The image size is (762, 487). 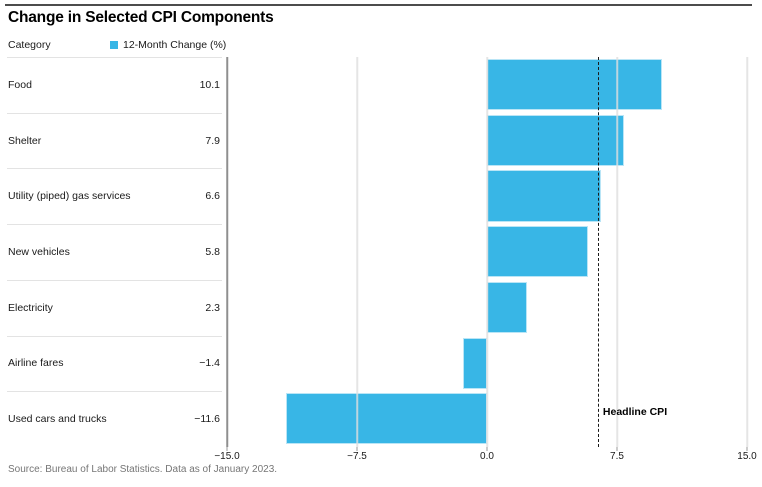 I want to click on category-label: Electricity, so click(x=30, y=307).